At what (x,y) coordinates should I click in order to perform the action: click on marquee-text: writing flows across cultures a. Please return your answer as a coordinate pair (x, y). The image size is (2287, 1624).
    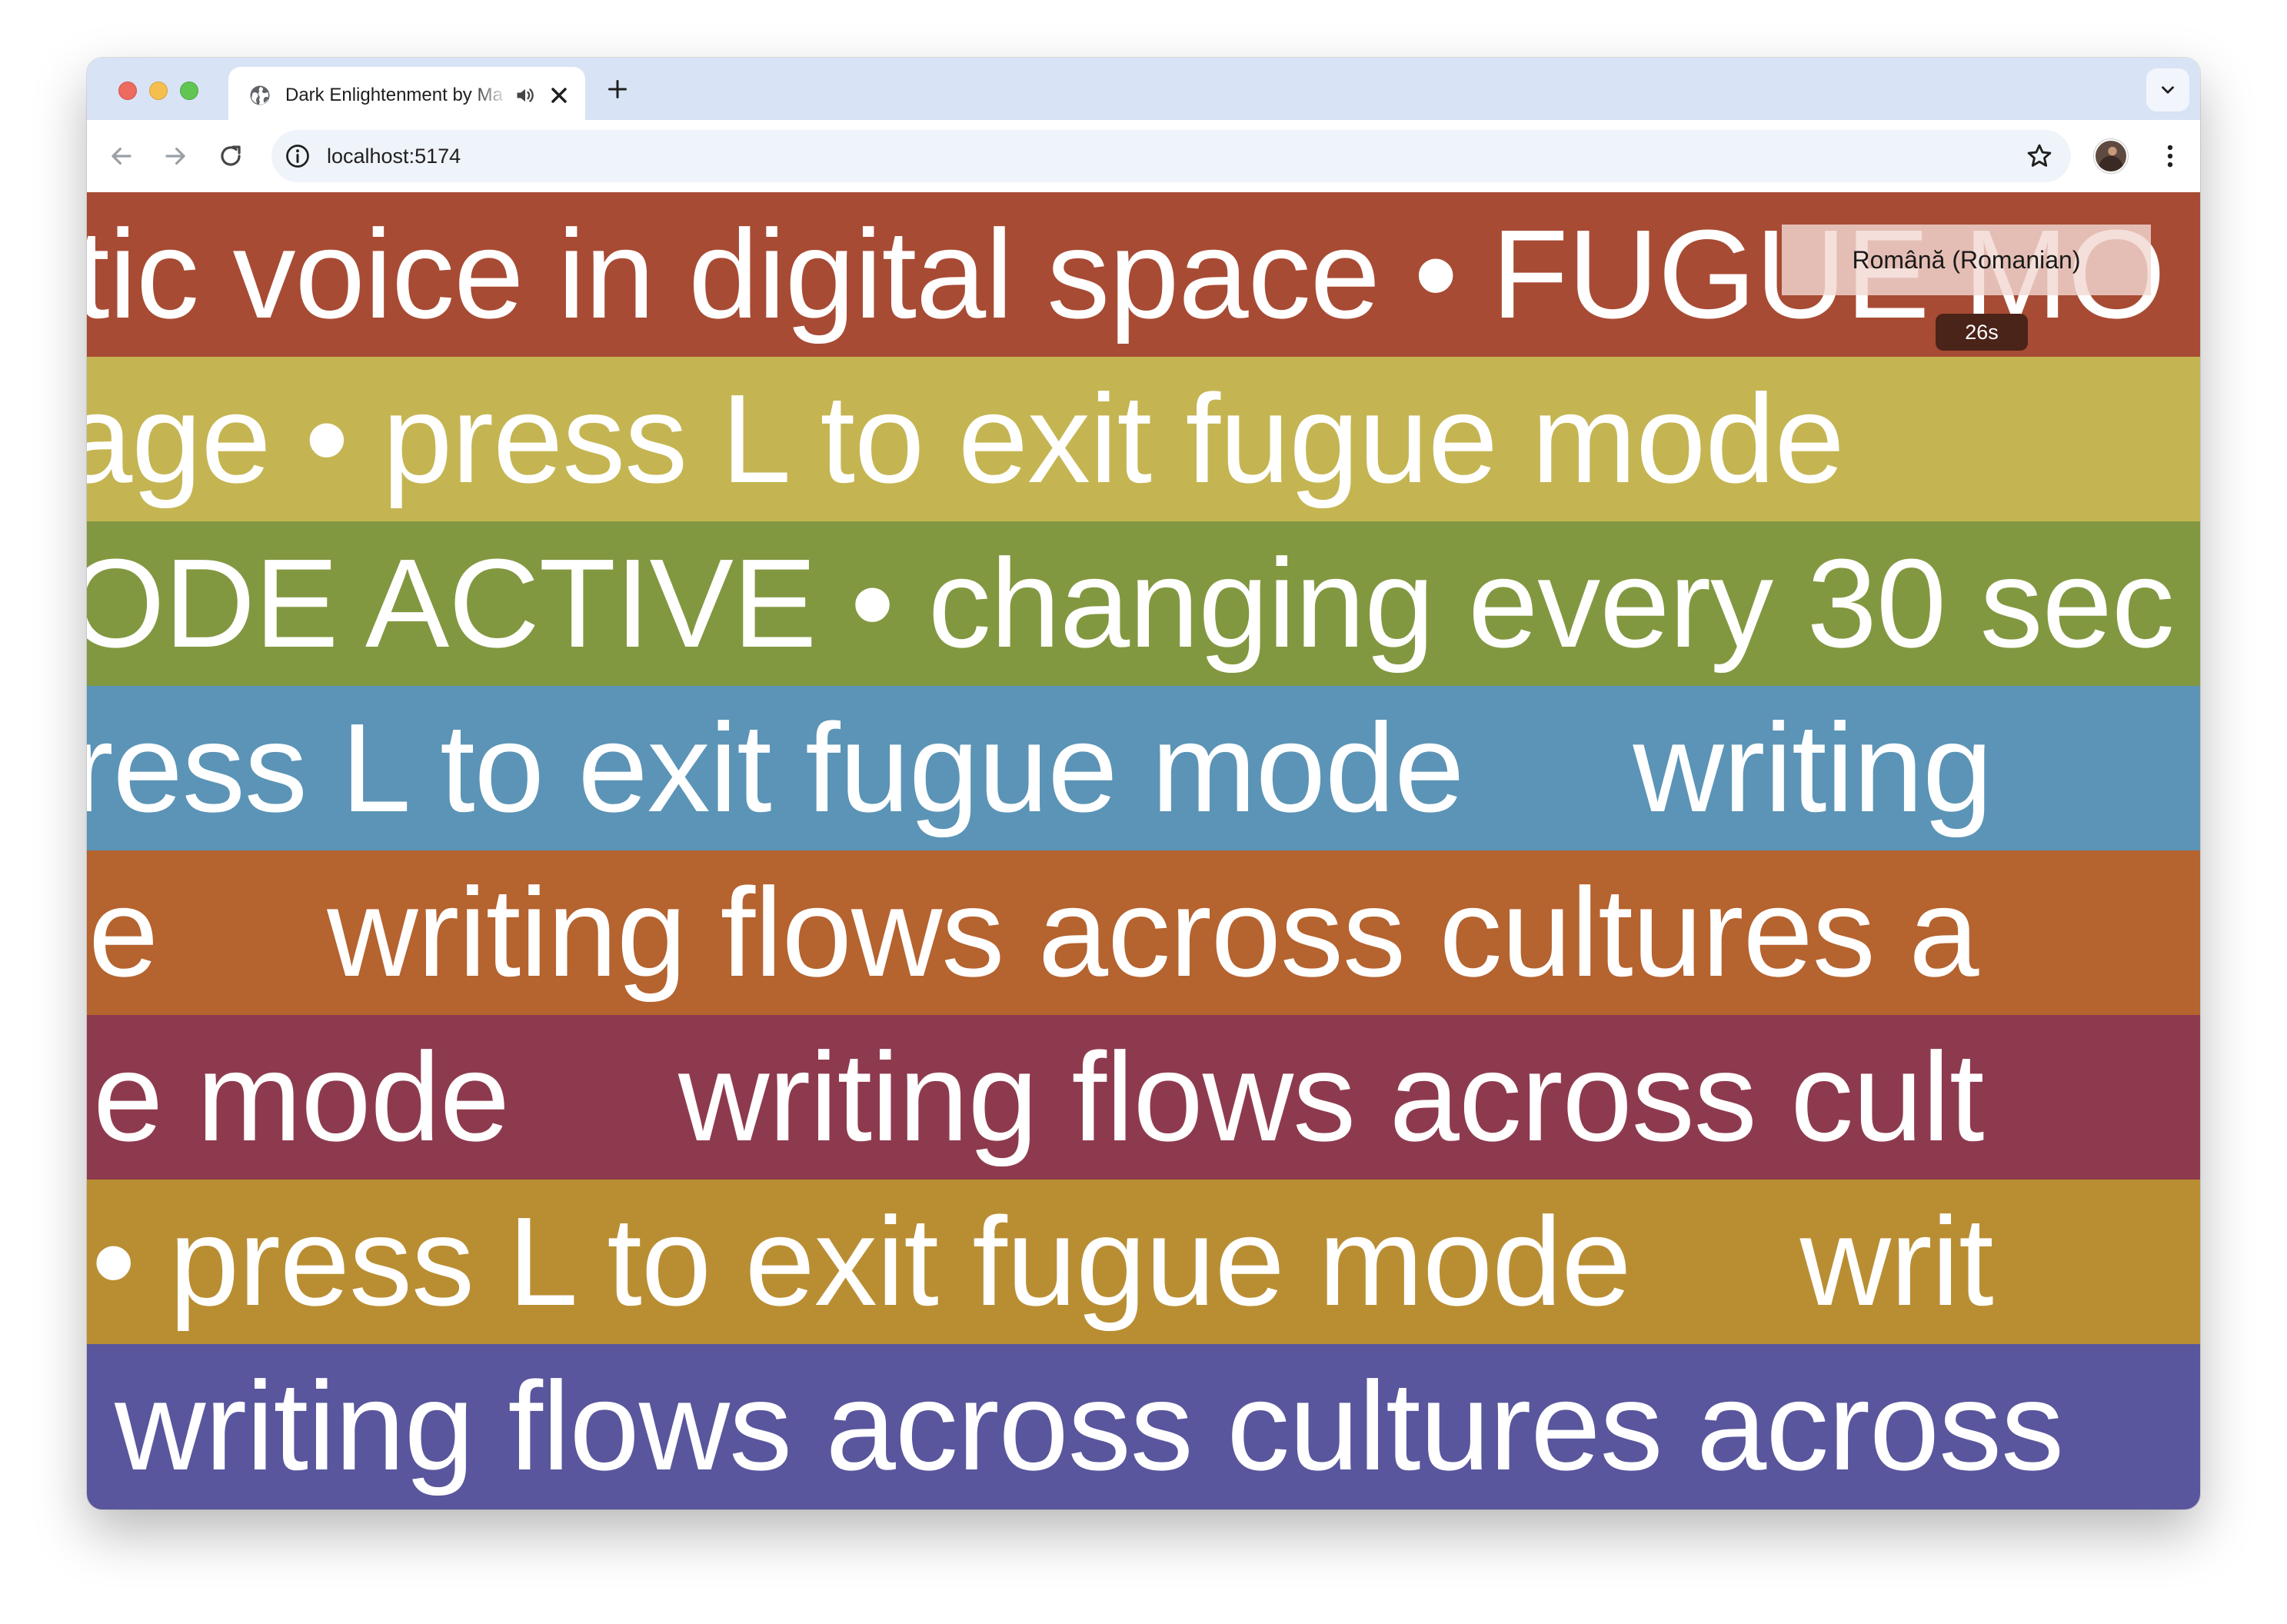
    Looking at the image, I should click on (1153, 932).